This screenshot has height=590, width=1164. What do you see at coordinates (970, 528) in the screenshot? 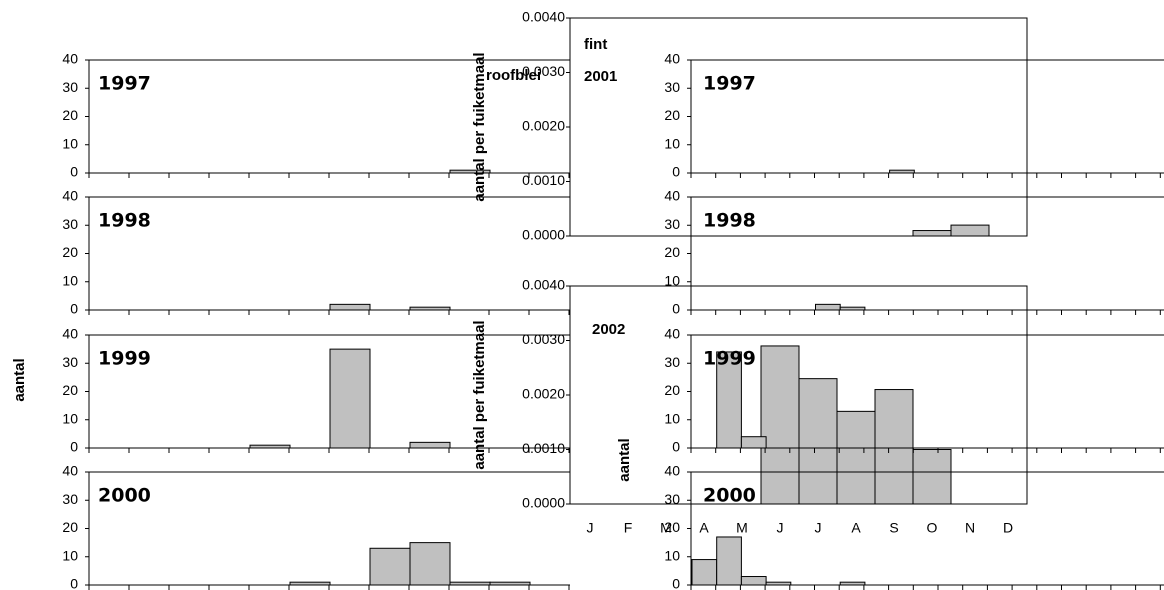
I see `x-tick-label: N` at bounding box center [970, 528].